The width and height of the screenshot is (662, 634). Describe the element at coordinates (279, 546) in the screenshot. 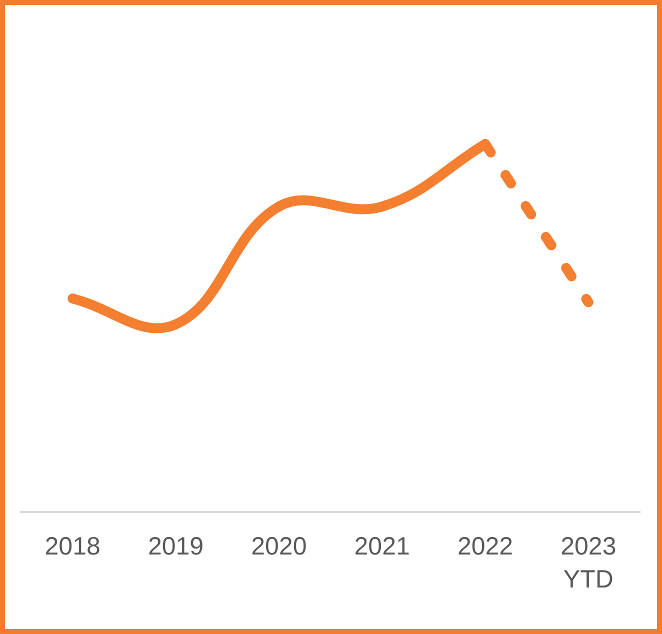

I see `x-tick-label: 2020` at that location.